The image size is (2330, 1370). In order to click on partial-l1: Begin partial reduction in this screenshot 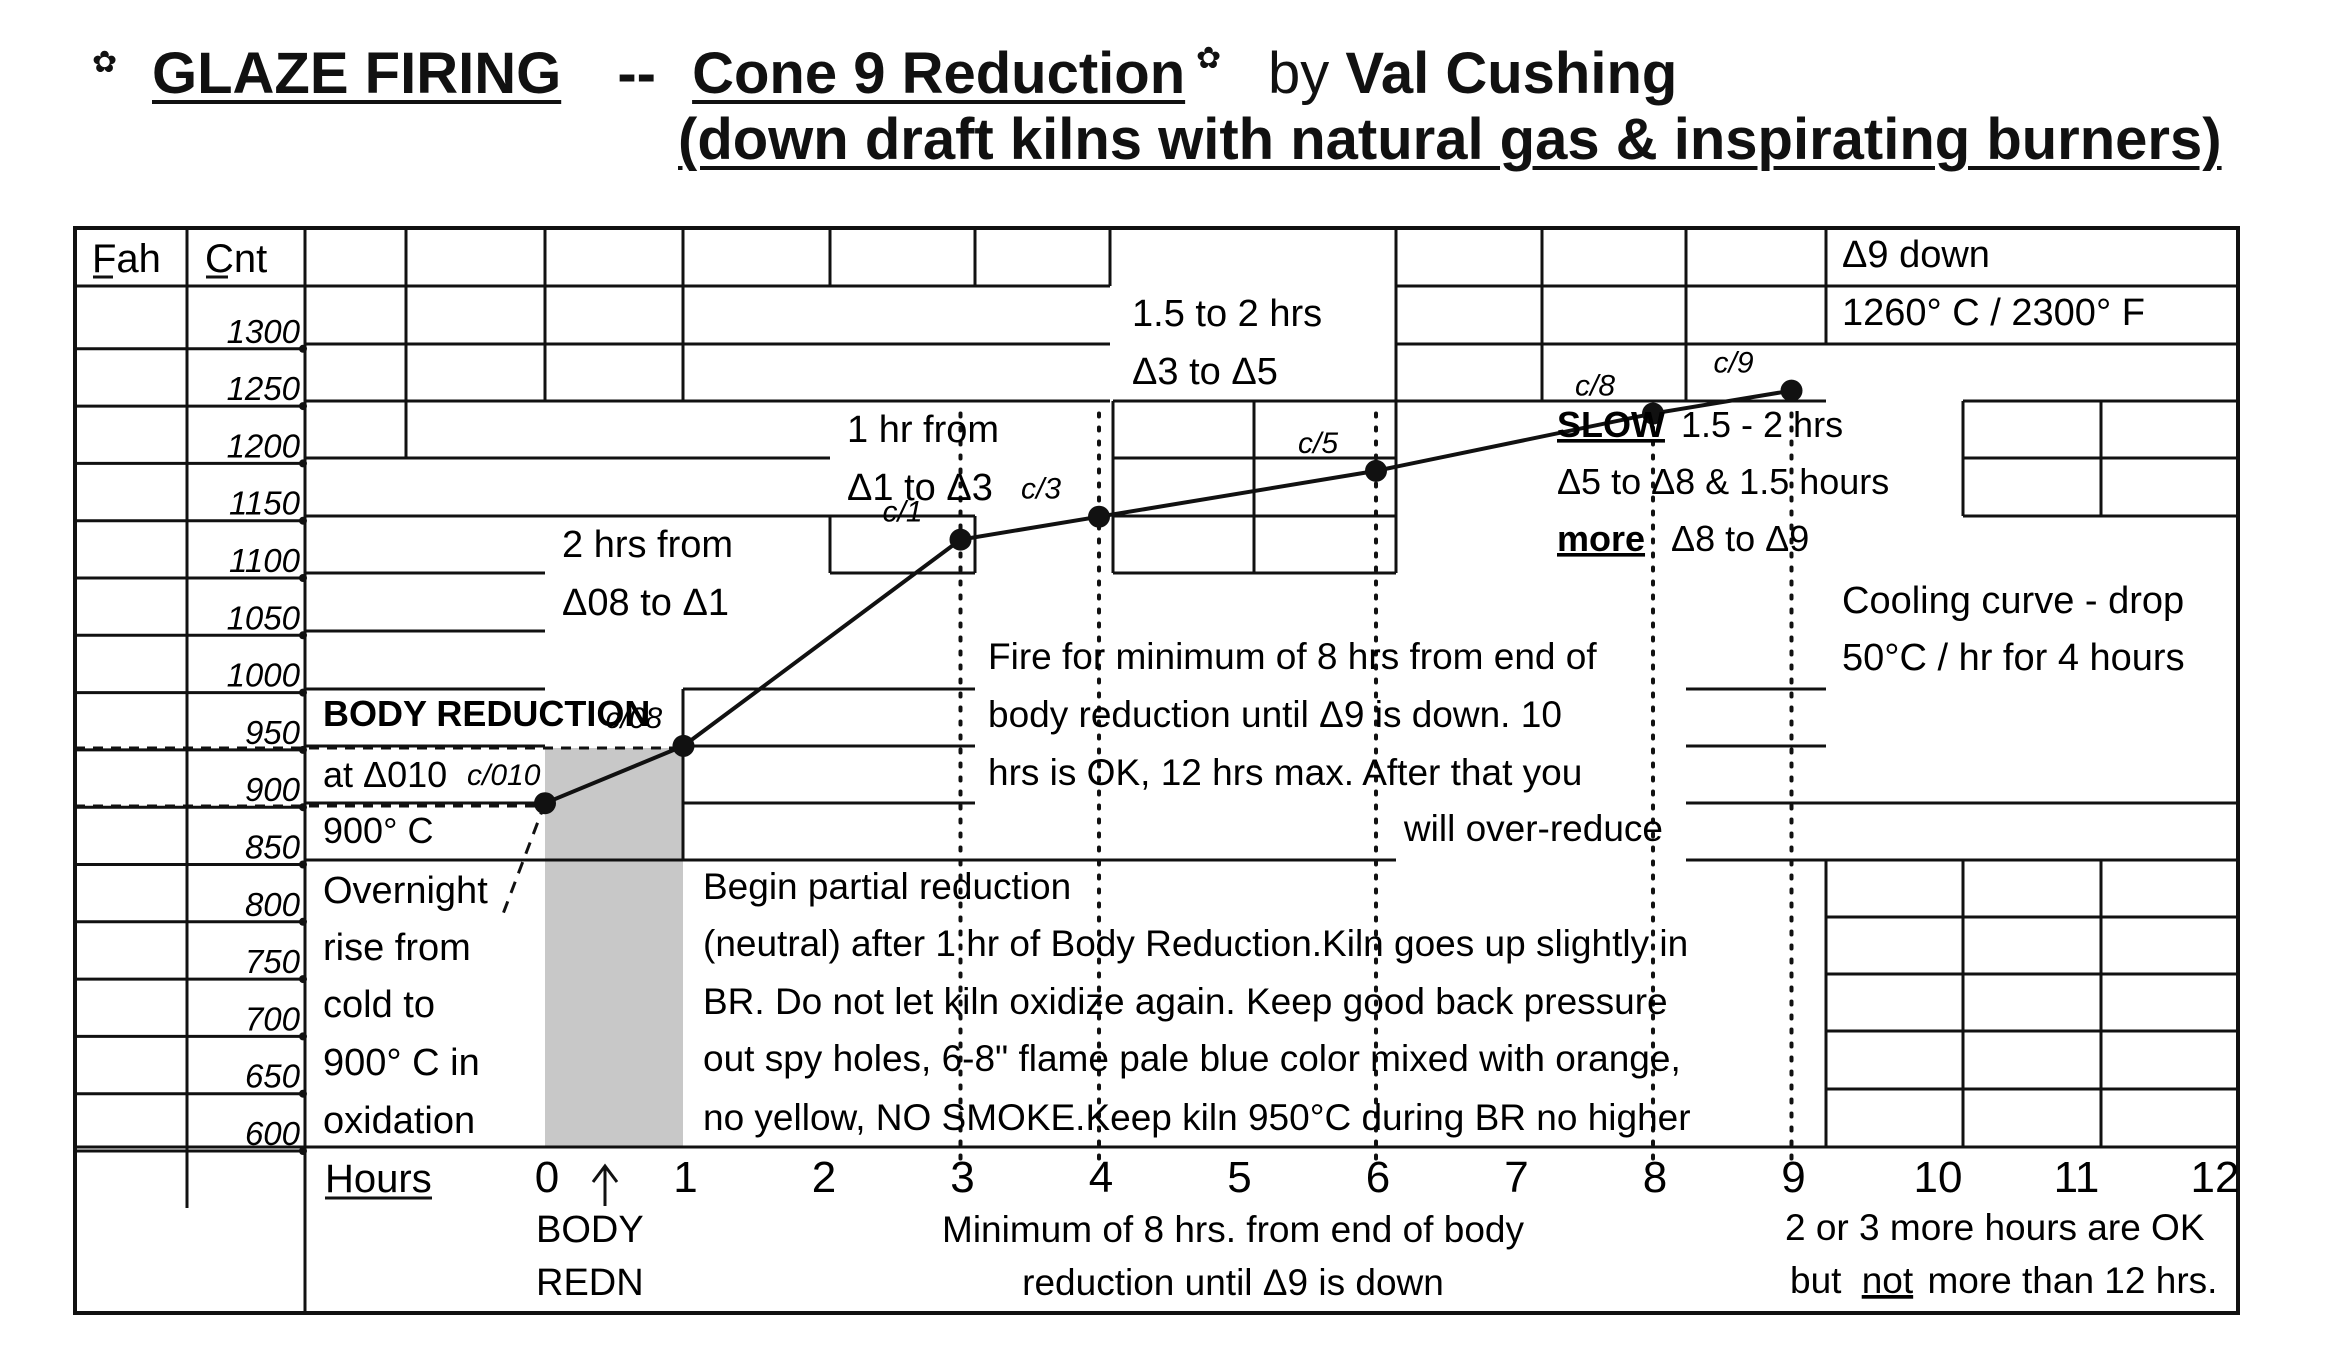, I will do `click(887, 886)`.